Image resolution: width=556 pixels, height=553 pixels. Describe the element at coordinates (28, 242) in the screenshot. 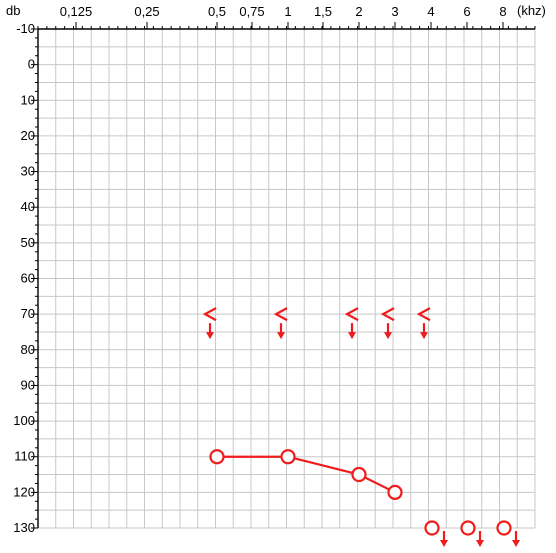

I see `y-tick-label: 50` at that location.